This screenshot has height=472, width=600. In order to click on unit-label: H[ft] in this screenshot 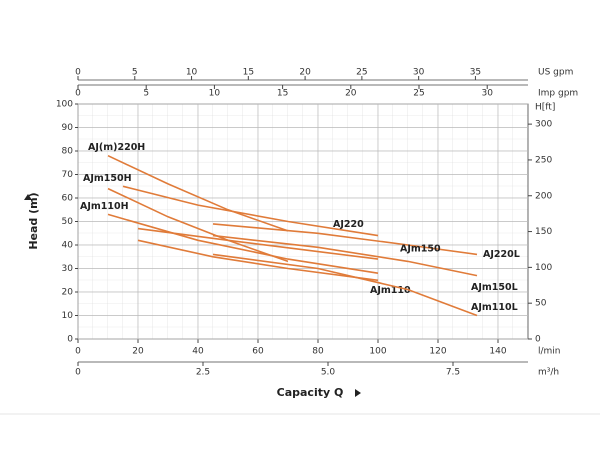, I will do `click(545, 108)`.